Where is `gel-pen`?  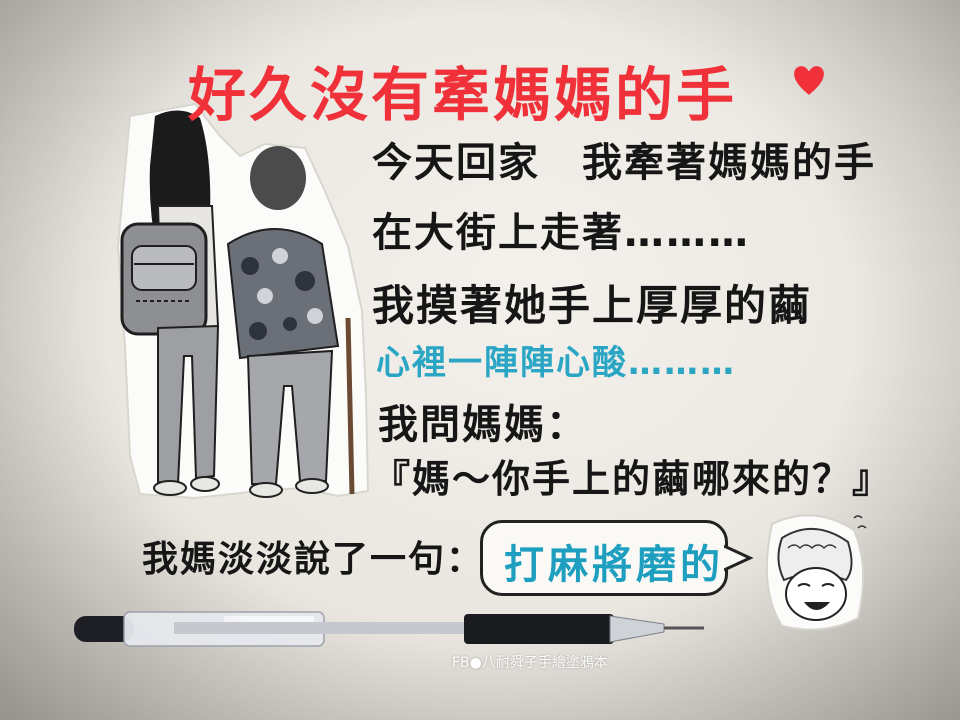 gel-pen is located at coordinates (389, 629).